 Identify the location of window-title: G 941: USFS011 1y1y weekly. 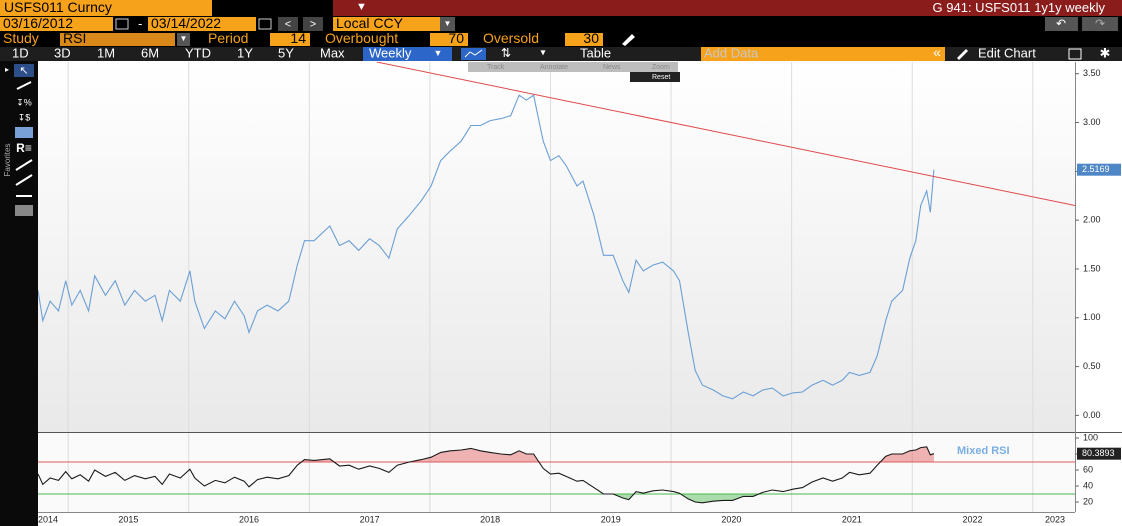
(1019, 7).